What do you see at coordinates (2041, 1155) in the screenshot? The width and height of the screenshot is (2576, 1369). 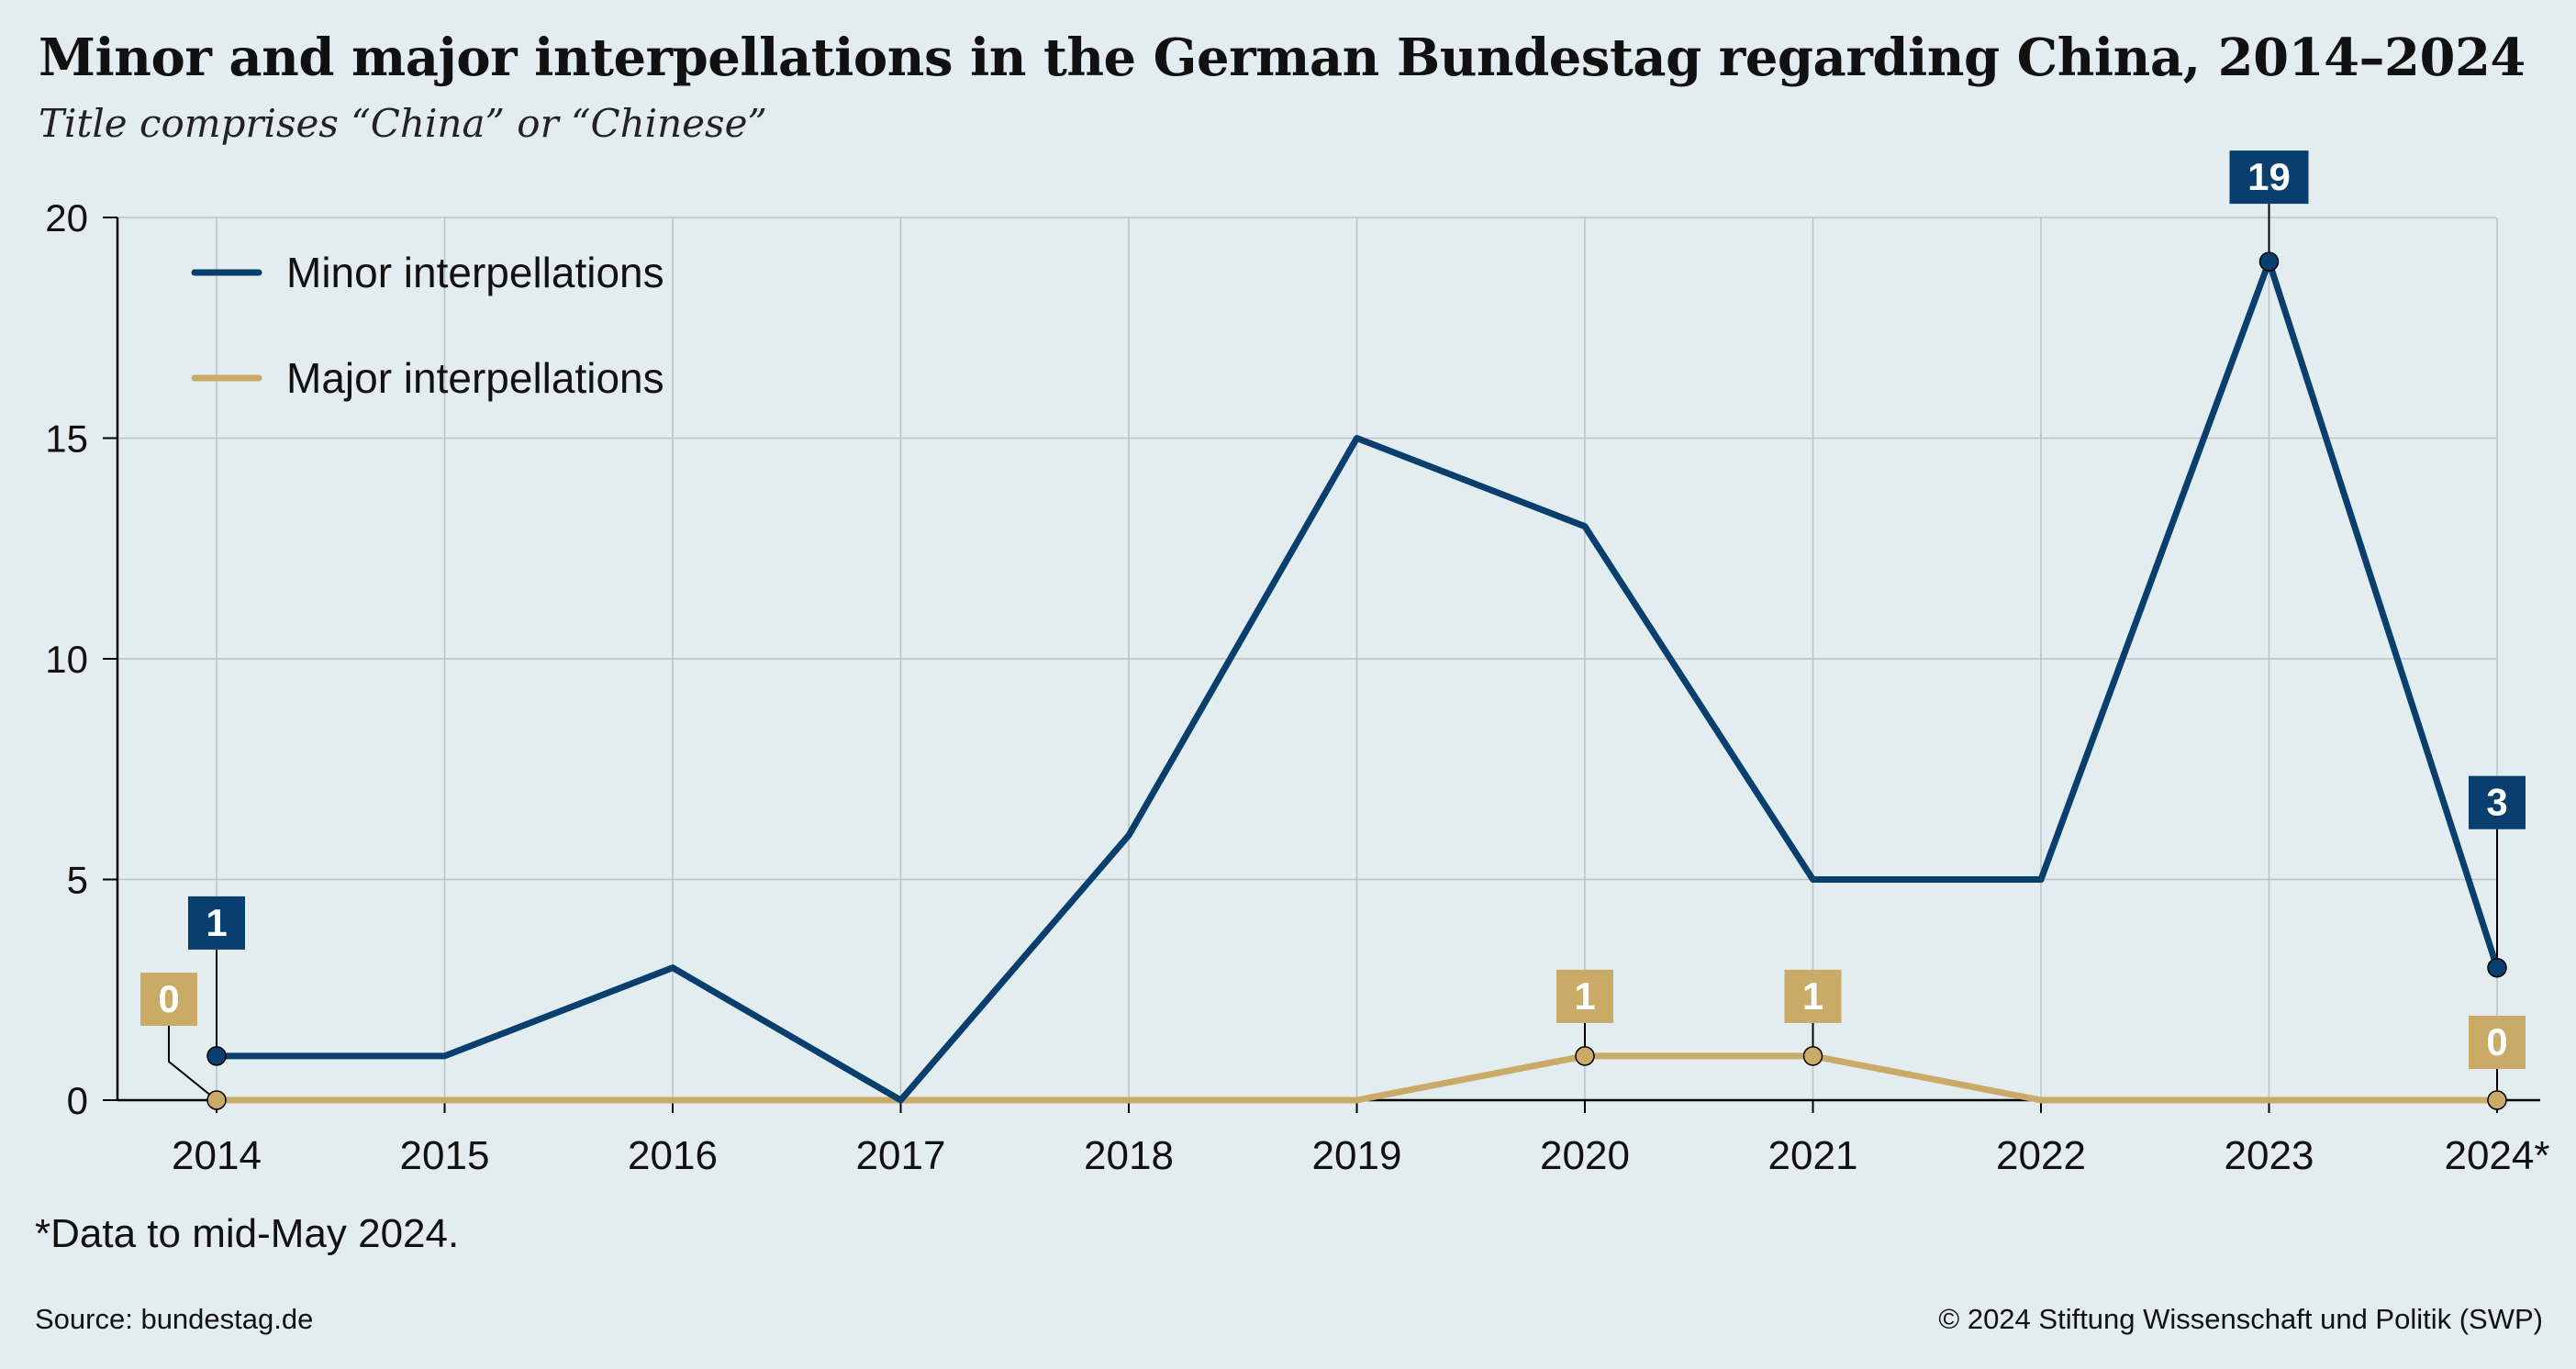 I see `x-tick-label: 2022` at bounding box center [2041, 1155].